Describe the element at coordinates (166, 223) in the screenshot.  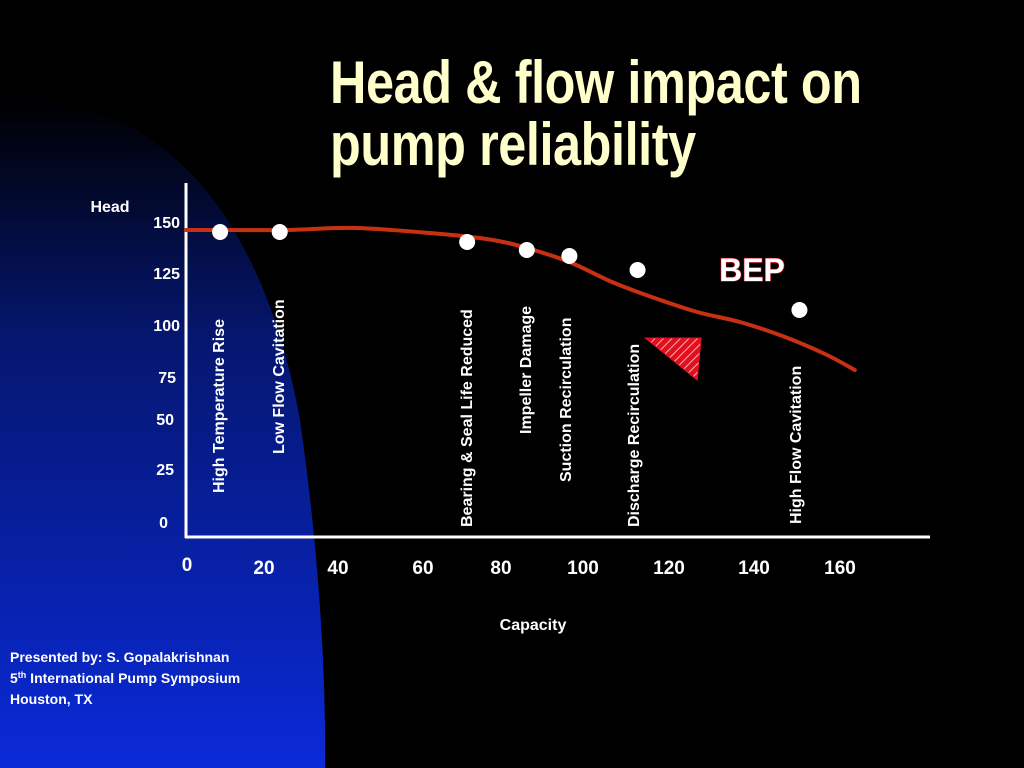
I see `y-tick-label: 150` at that location.